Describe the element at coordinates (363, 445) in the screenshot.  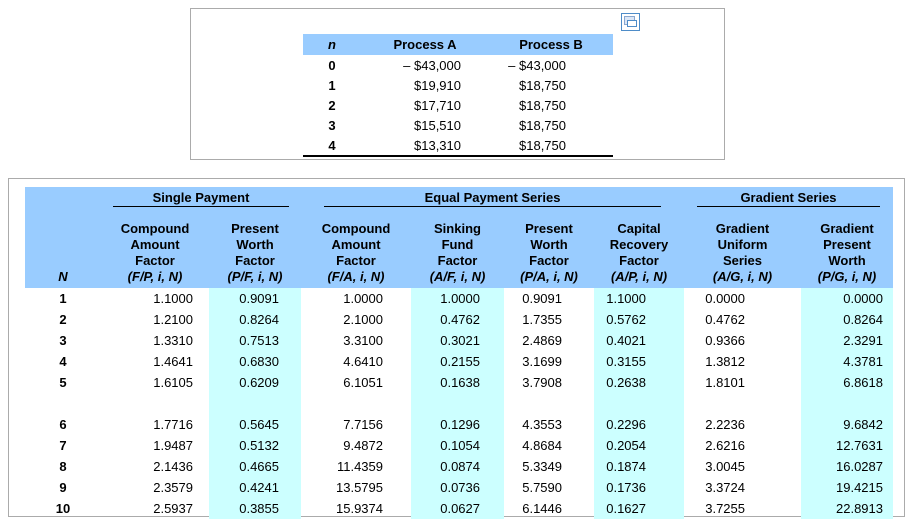
I see `factor-value: 9.4872` at that location.